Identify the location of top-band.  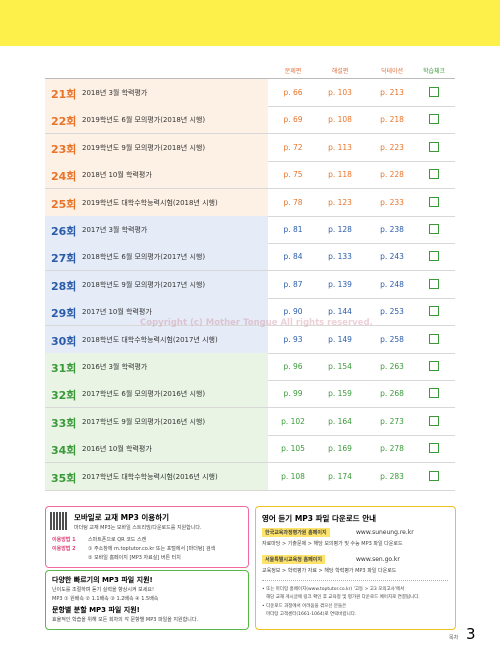
(250, 23).